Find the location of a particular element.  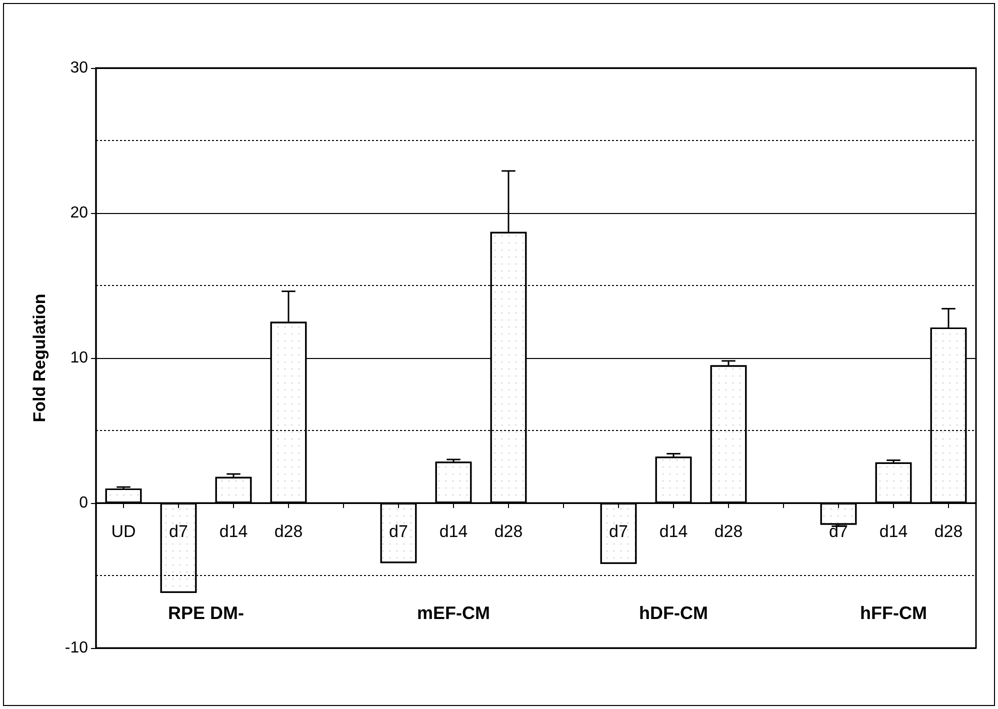

y-tick-label: 20 is located at coordinates (79, 213).